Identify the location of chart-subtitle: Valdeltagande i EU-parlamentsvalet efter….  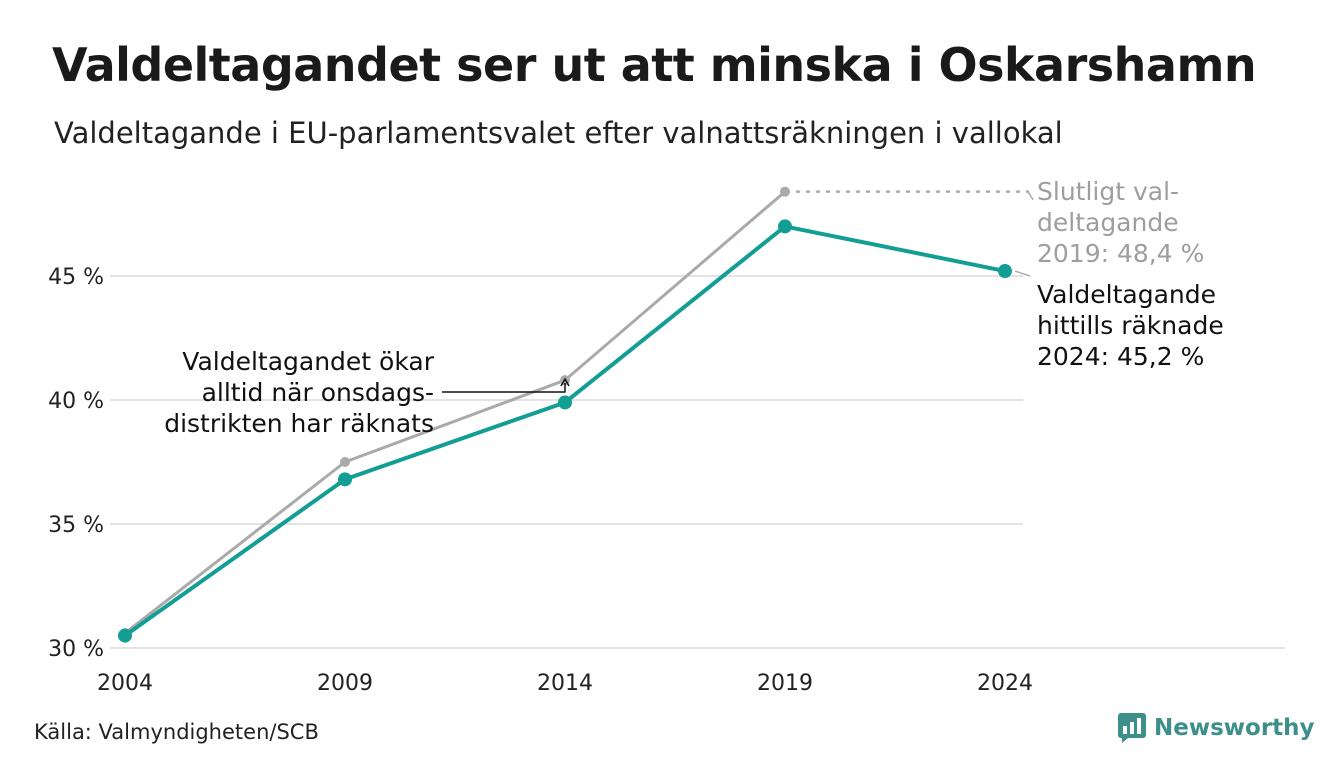
(558, 133).